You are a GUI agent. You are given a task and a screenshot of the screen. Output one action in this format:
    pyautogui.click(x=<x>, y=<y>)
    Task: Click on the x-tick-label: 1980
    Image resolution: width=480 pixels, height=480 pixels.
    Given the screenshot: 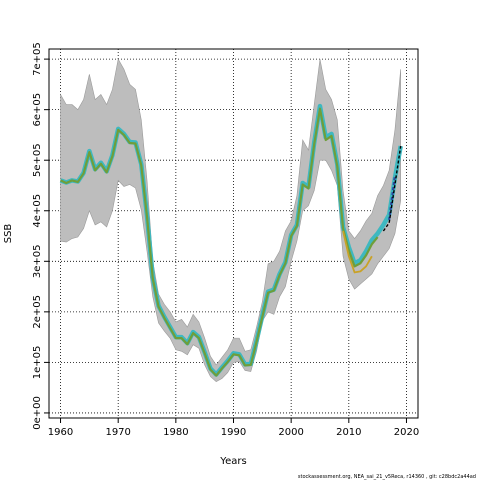 What is the action you would take?
    pyautogui.click(x=175, y=432)
    